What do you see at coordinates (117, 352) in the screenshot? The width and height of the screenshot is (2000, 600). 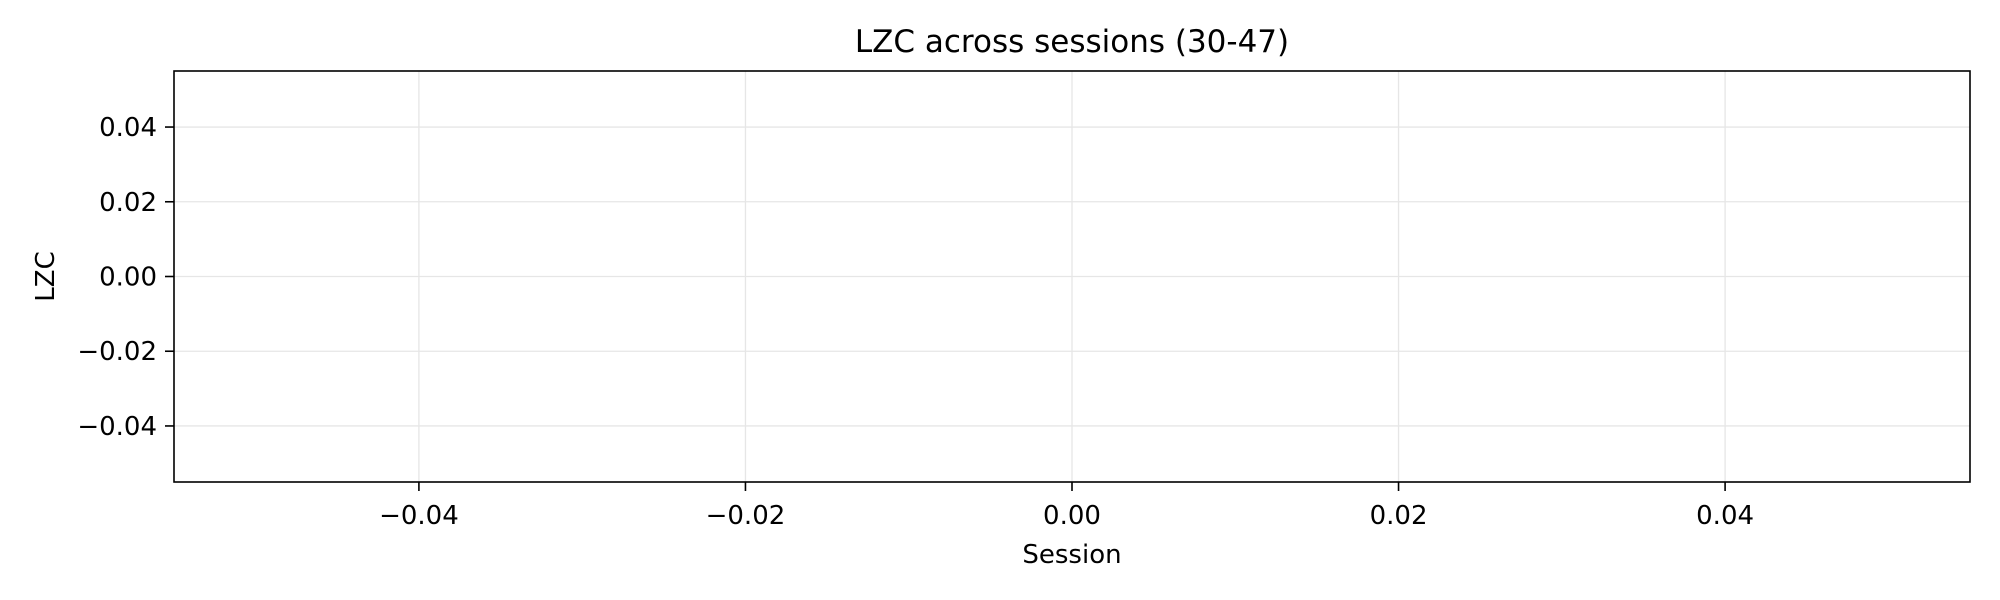 I see `y-tick-label: −0.02` at bounding box center [117, 352].